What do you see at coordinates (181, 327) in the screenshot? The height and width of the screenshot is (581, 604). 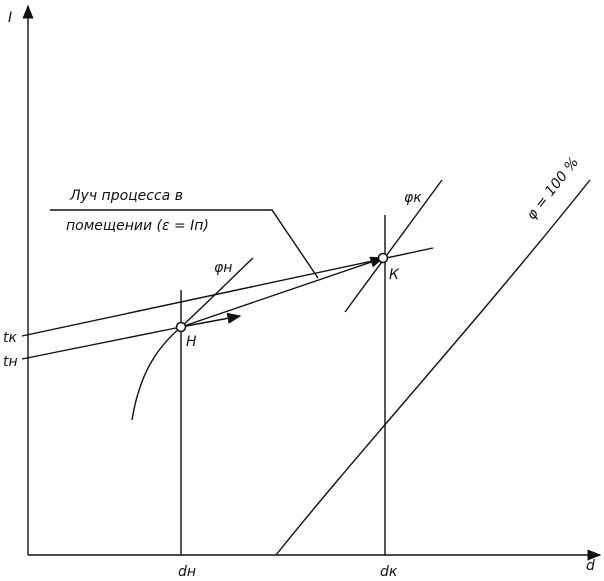 I see `point-h` at bounding box center [181, 327].